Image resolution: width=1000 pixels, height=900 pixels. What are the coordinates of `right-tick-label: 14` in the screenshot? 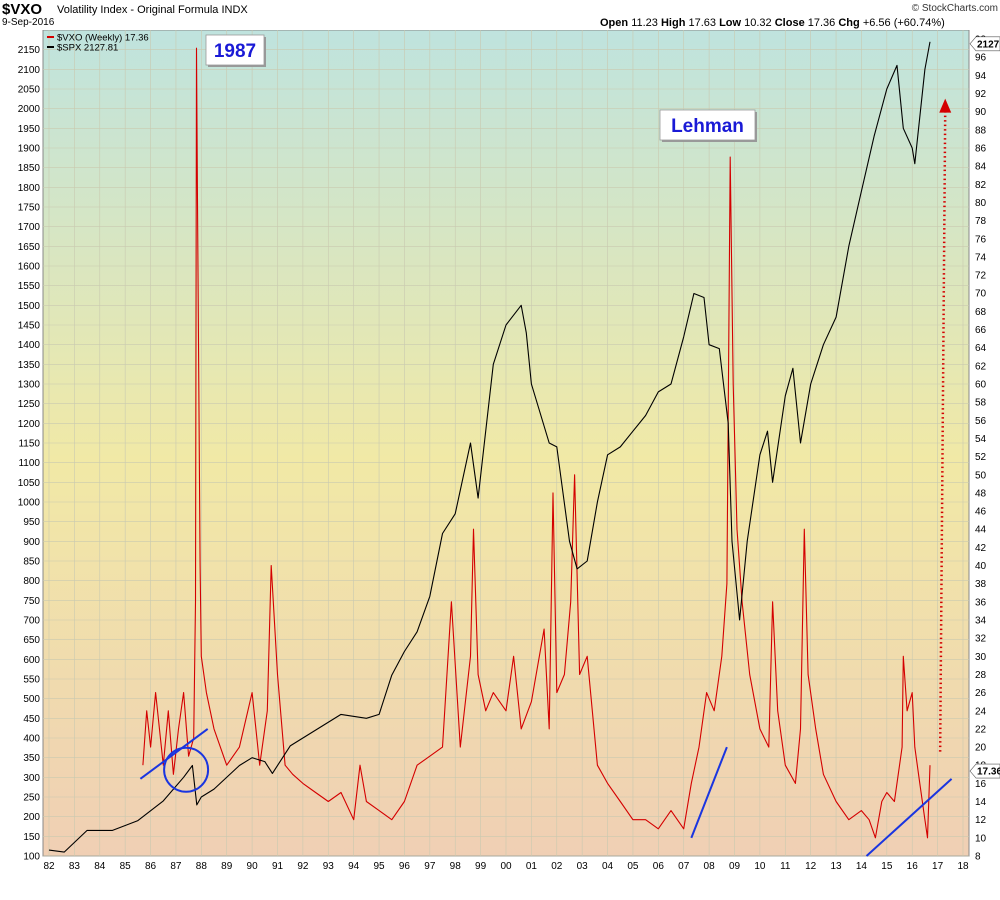 It's located at (981, 802).